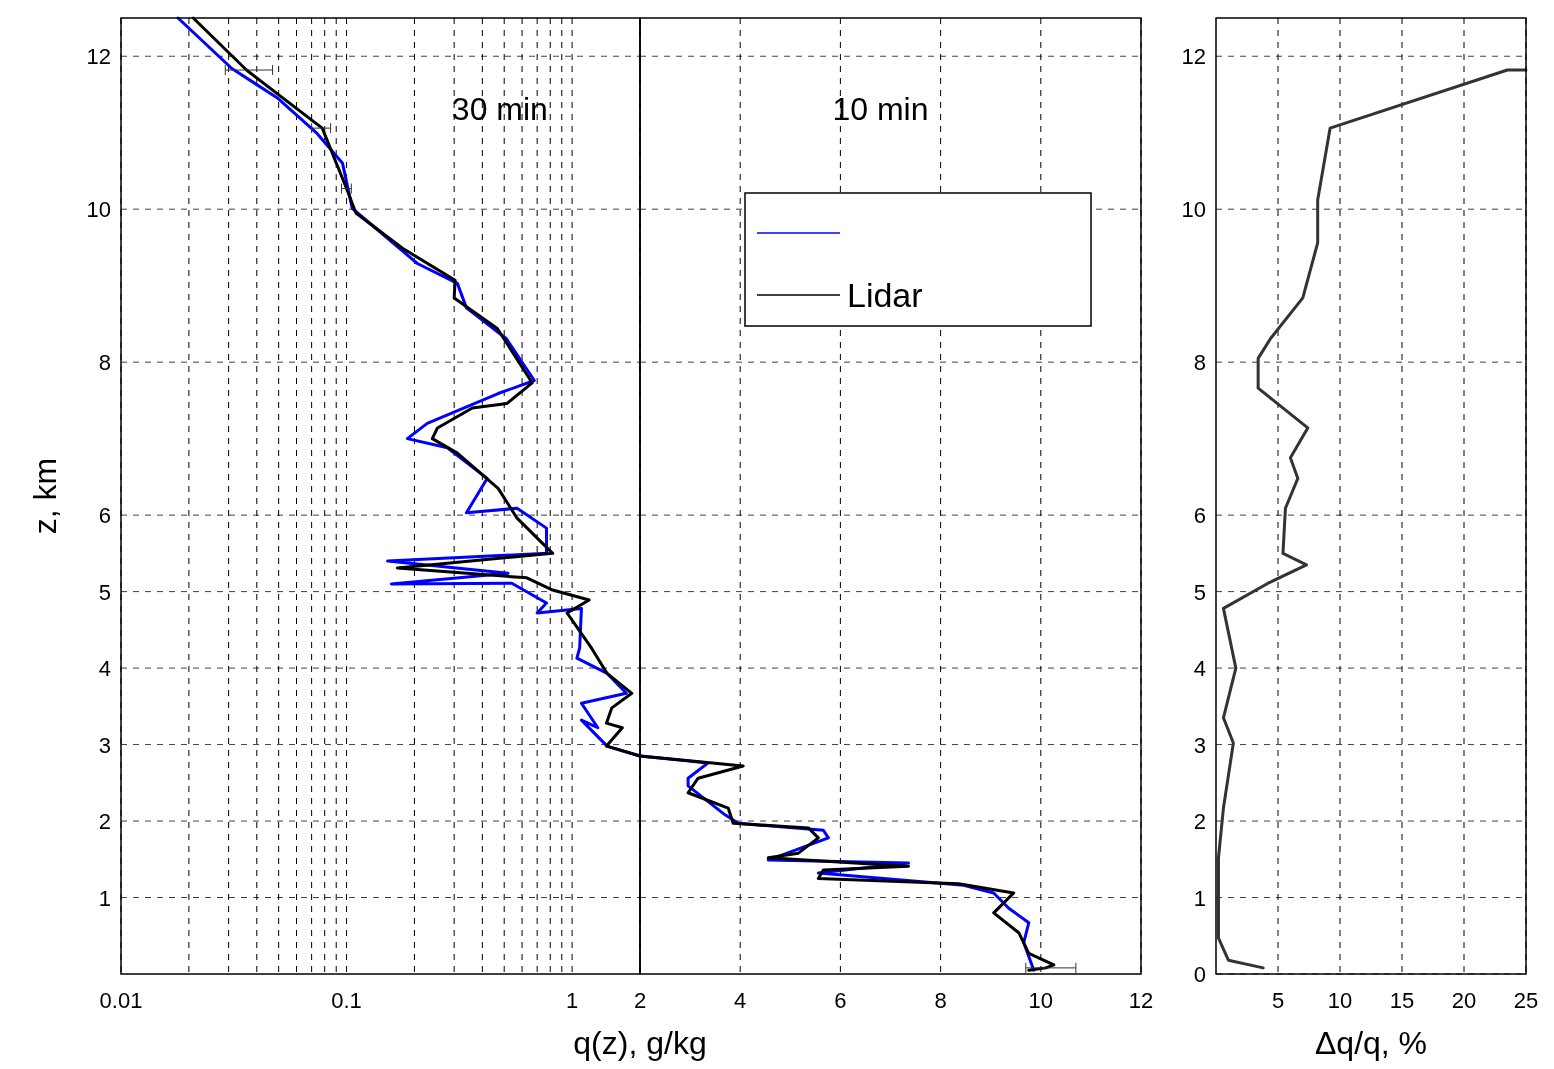 This screenshot has width=1554, height=1069. What do you see at coordinates (1526, 1000) in the screenshot?
I see `x-tick-label: 25` at bounding box center [1526, 1000].